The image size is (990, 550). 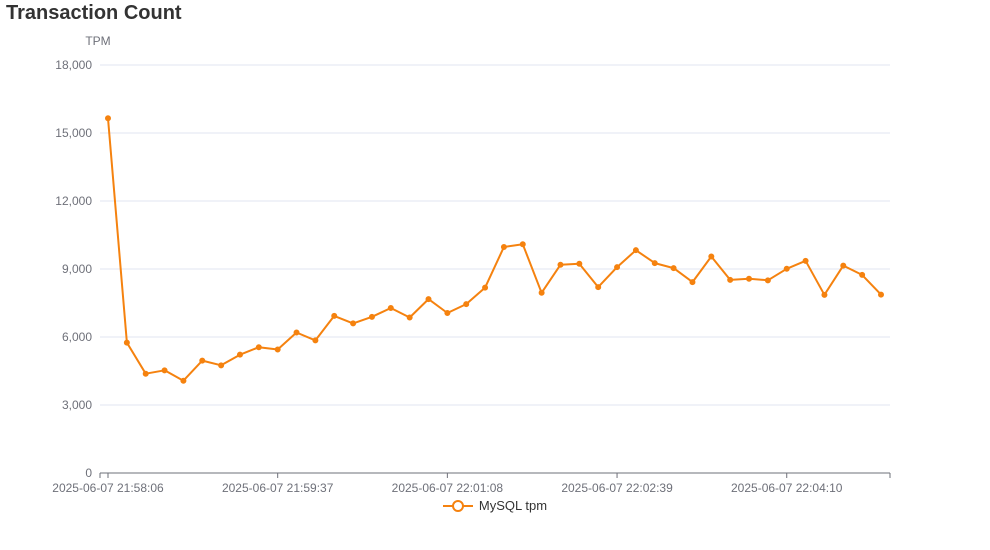 I want to click on x-tick-label: 2025-06-07 22:02:39, so click(x=617, y=488).